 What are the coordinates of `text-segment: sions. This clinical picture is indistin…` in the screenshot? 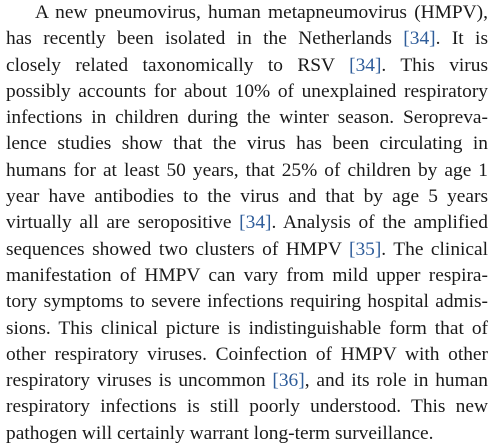 It's located at (247, 328).